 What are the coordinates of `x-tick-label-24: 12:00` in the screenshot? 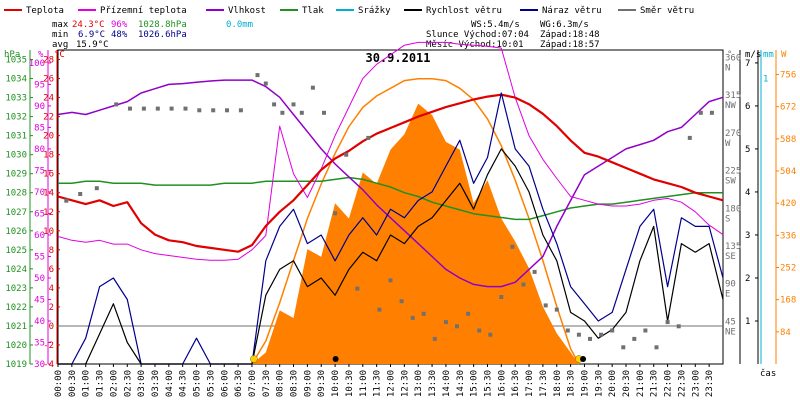 It's located at (392, 383).